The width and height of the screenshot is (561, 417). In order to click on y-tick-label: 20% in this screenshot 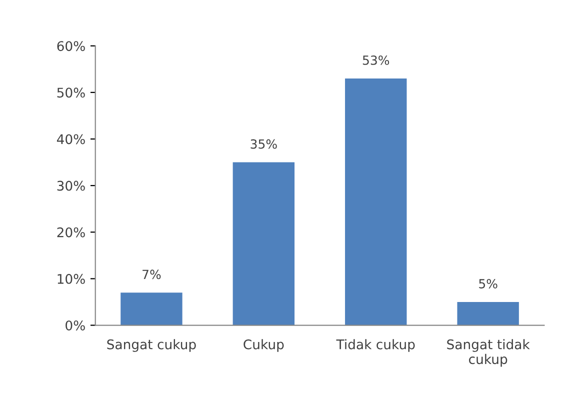, I will do `click(71, 232)`.